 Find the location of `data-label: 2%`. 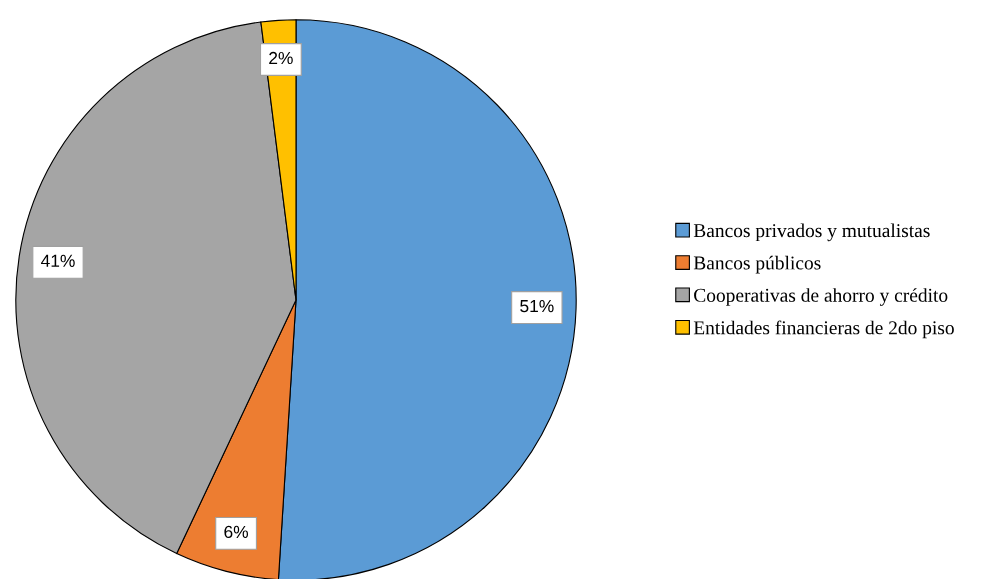

data-label: 2% is located at coordinates (281, 58).